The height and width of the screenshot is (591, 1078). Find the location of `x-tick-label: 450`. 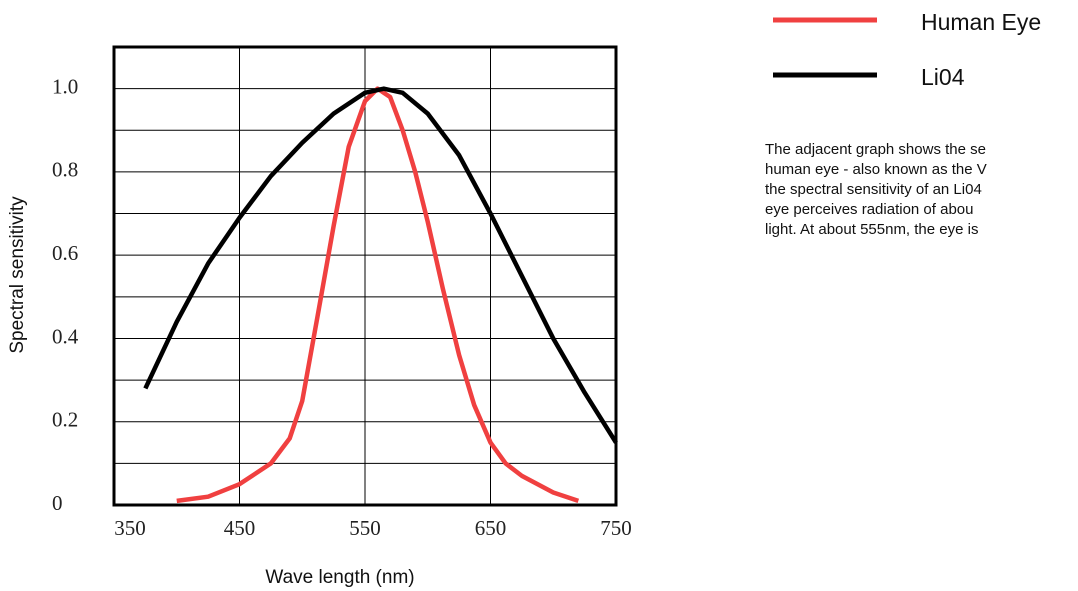

x-tick-label: 450 is located at coordinates (240, 528).